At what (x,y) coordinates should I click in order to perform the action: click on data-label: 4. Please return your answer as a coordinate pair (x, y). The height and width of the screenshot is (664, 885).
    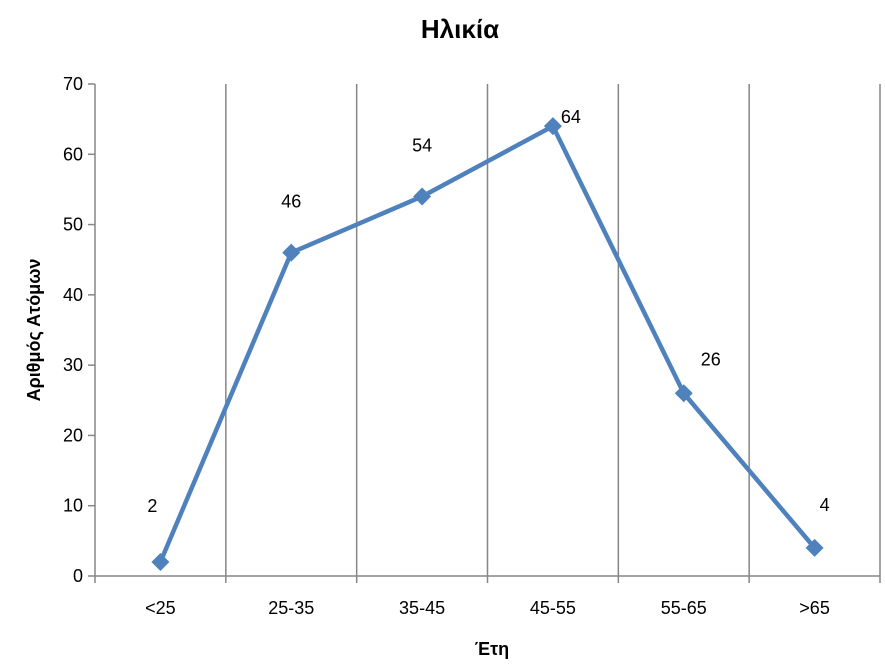
    Looking at the image, I should click on (825, 505).